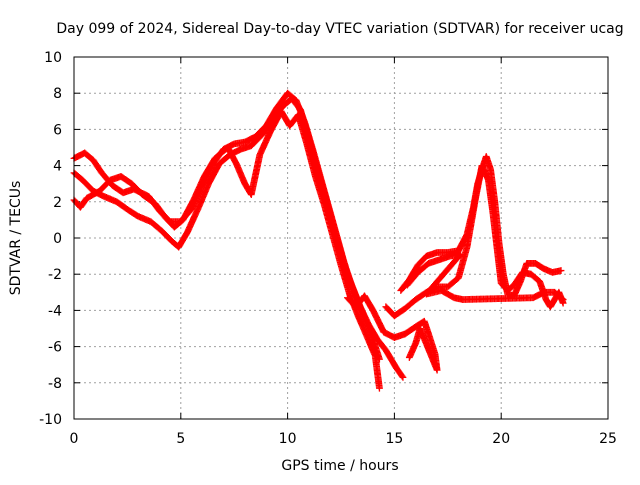 Image resolution: width=640 pixels, height=485 pixels. What do you see at coordinates (339, 466) in the screenshot?
I see `x-axis-title: GPS time / hours` at bounding box center [339, 466].